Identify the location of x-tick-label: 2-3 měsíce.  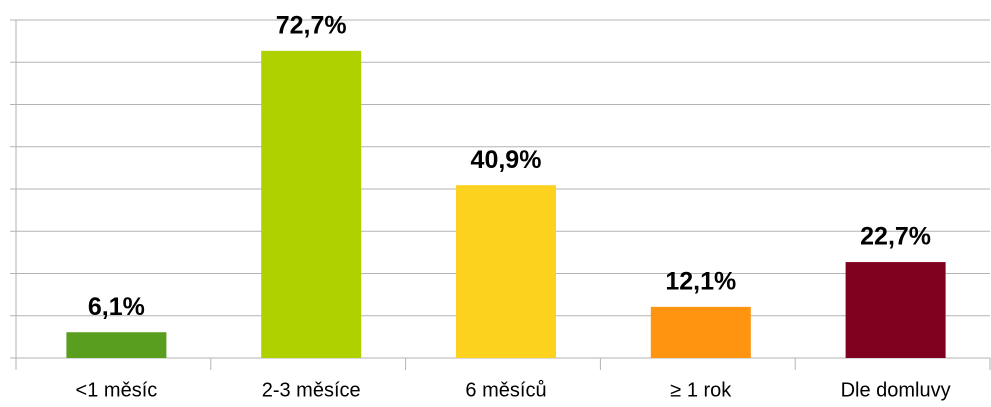
(311, 390).